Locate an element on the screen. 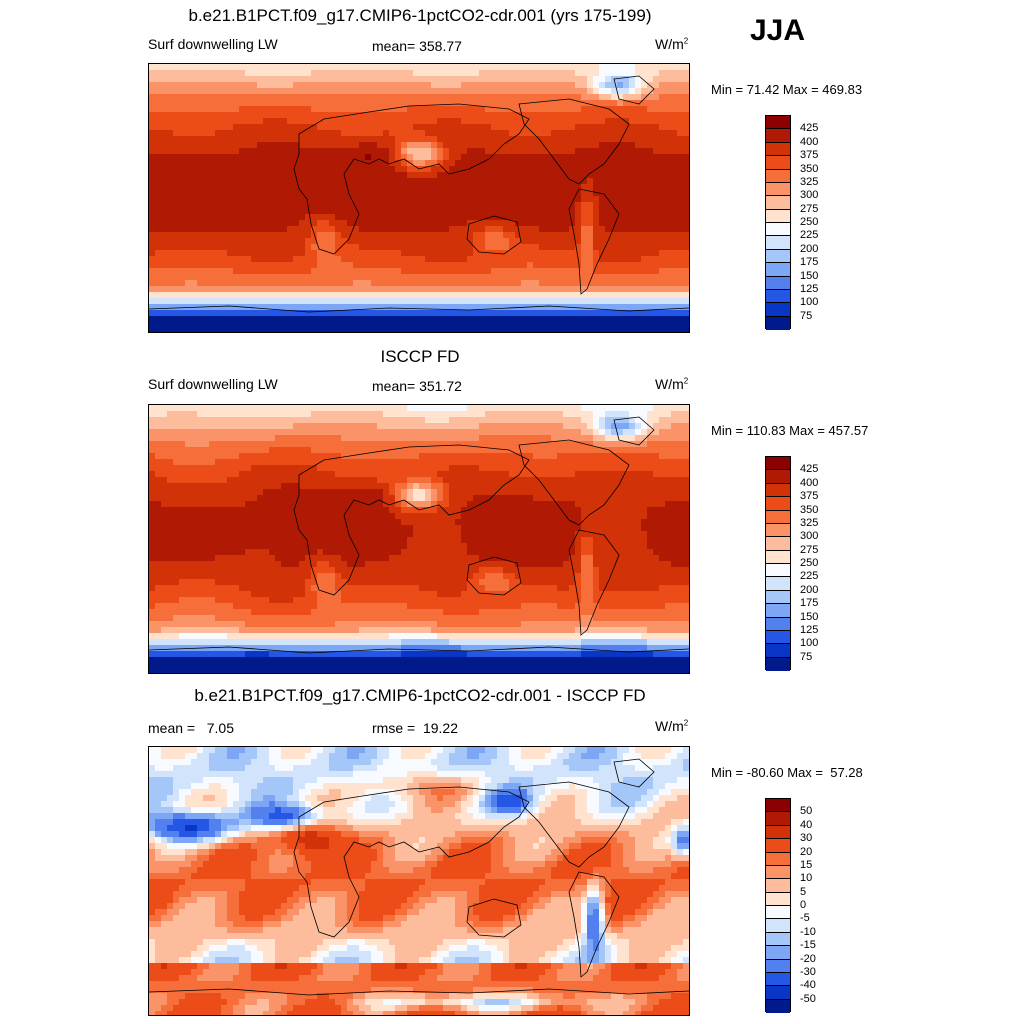  panel1-colorbar is located at coordinates (778, 222).